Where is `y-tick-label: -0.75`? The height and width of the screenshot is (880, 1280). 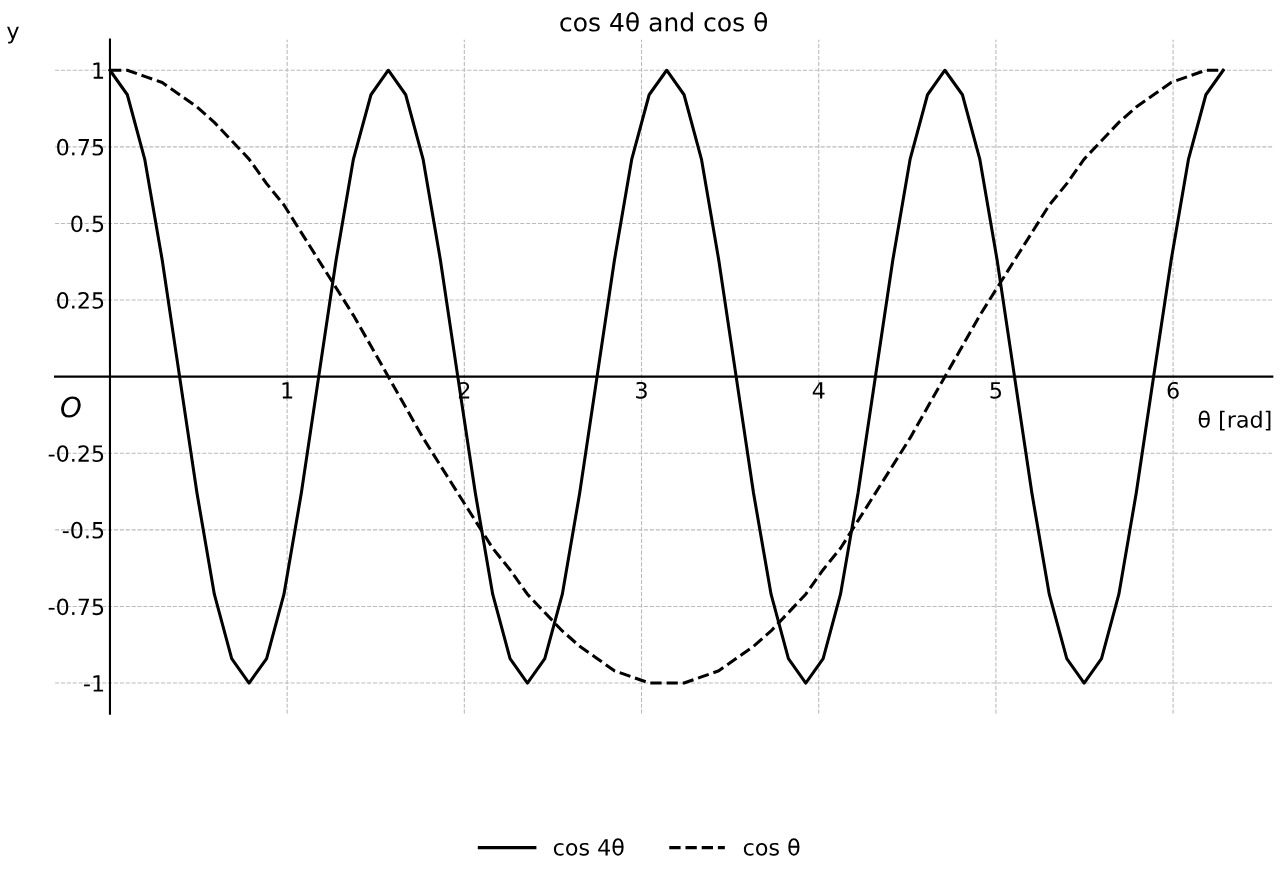
y-tick-label: -0.75 is located at coordinates (76, 607).